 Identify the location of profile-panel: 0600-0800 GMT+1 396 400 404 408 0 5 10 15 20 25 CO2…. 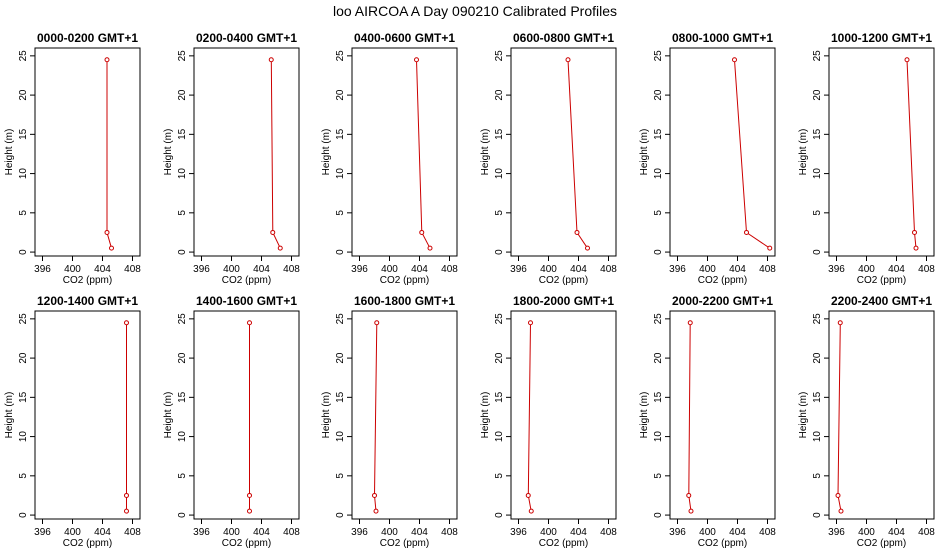
(548, 158).